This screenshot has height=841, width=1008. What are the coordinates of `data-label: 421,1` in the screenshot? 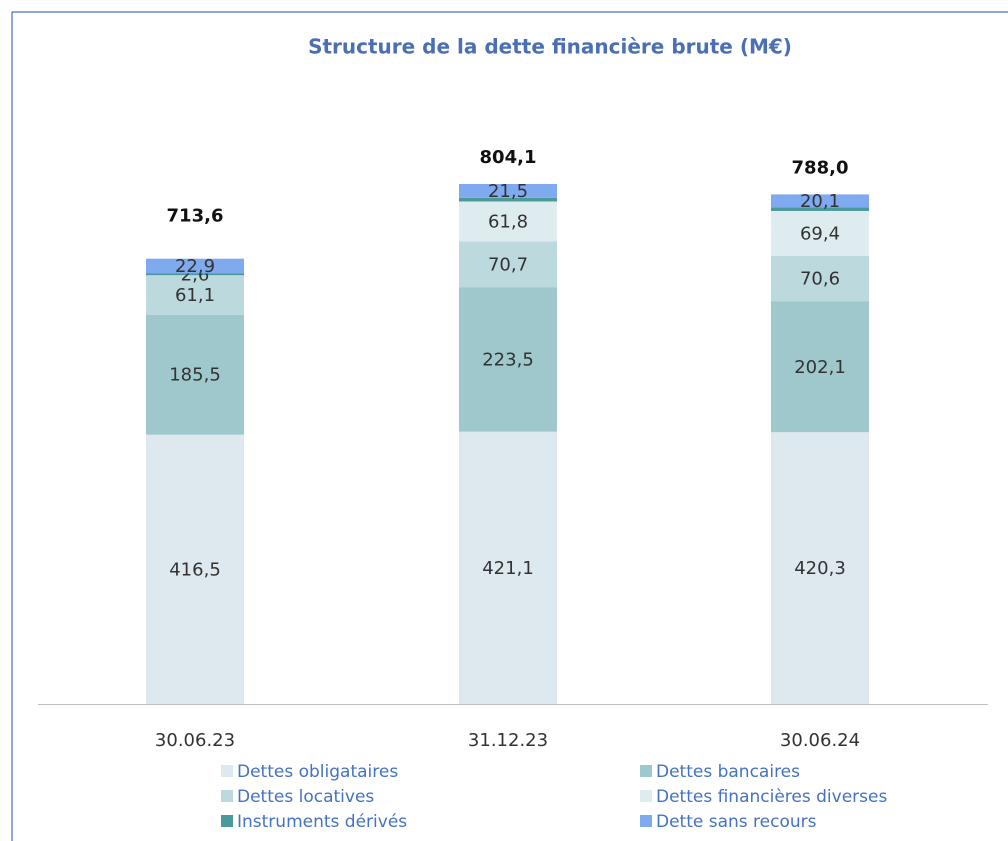 It's located at (508, 568).